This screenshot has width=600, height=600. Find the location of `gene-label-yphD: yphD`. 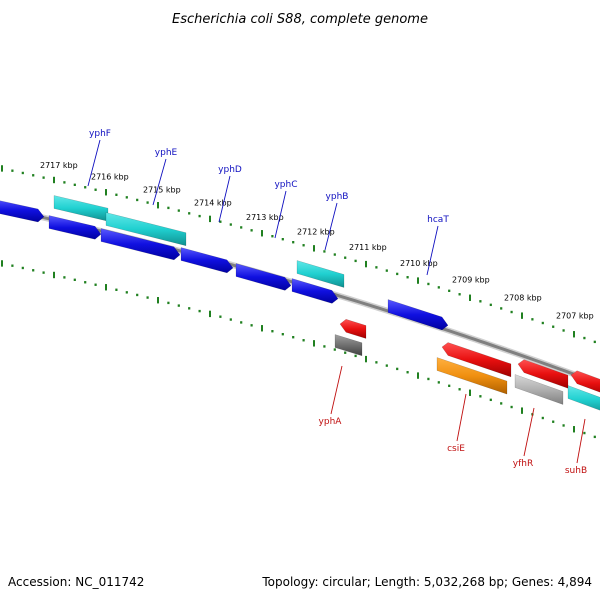

gene-label-yphD: yphD is located at coordinates (230, 170).